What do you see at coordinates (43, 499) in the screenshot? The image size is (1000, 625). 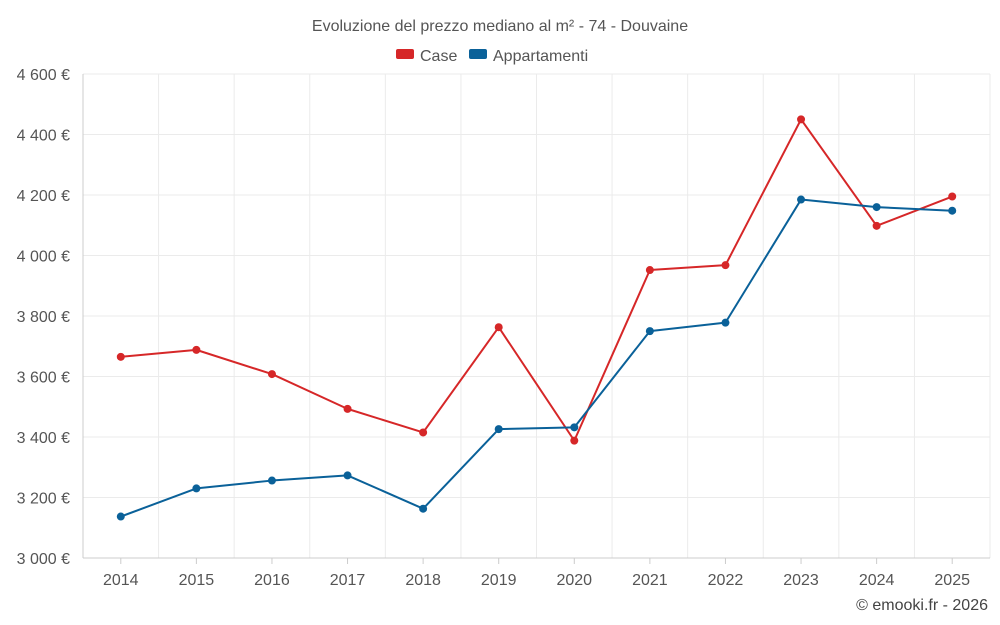 I see `y-tick-label: 3 200 €` at bounding box center [43, 499].